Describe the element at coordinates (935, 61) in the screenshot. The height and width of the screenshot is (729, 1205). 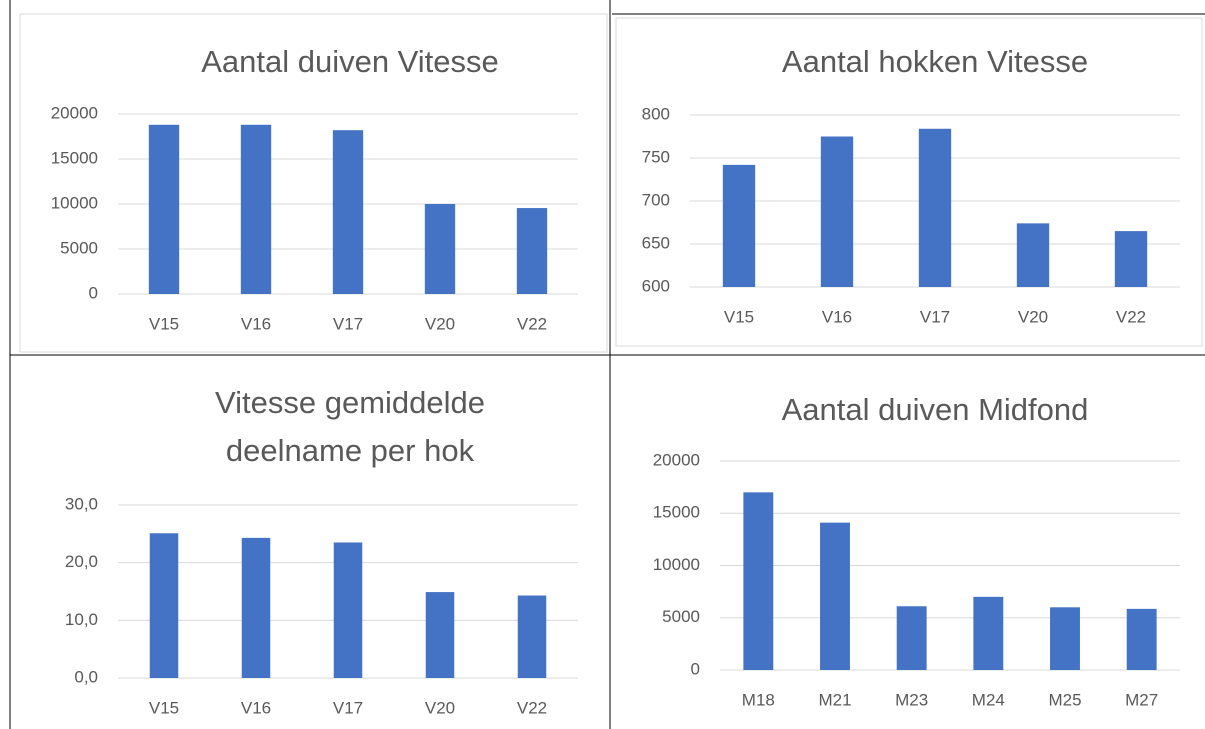
I see `chart-title: Aantal hokken Vitesse` at that location.